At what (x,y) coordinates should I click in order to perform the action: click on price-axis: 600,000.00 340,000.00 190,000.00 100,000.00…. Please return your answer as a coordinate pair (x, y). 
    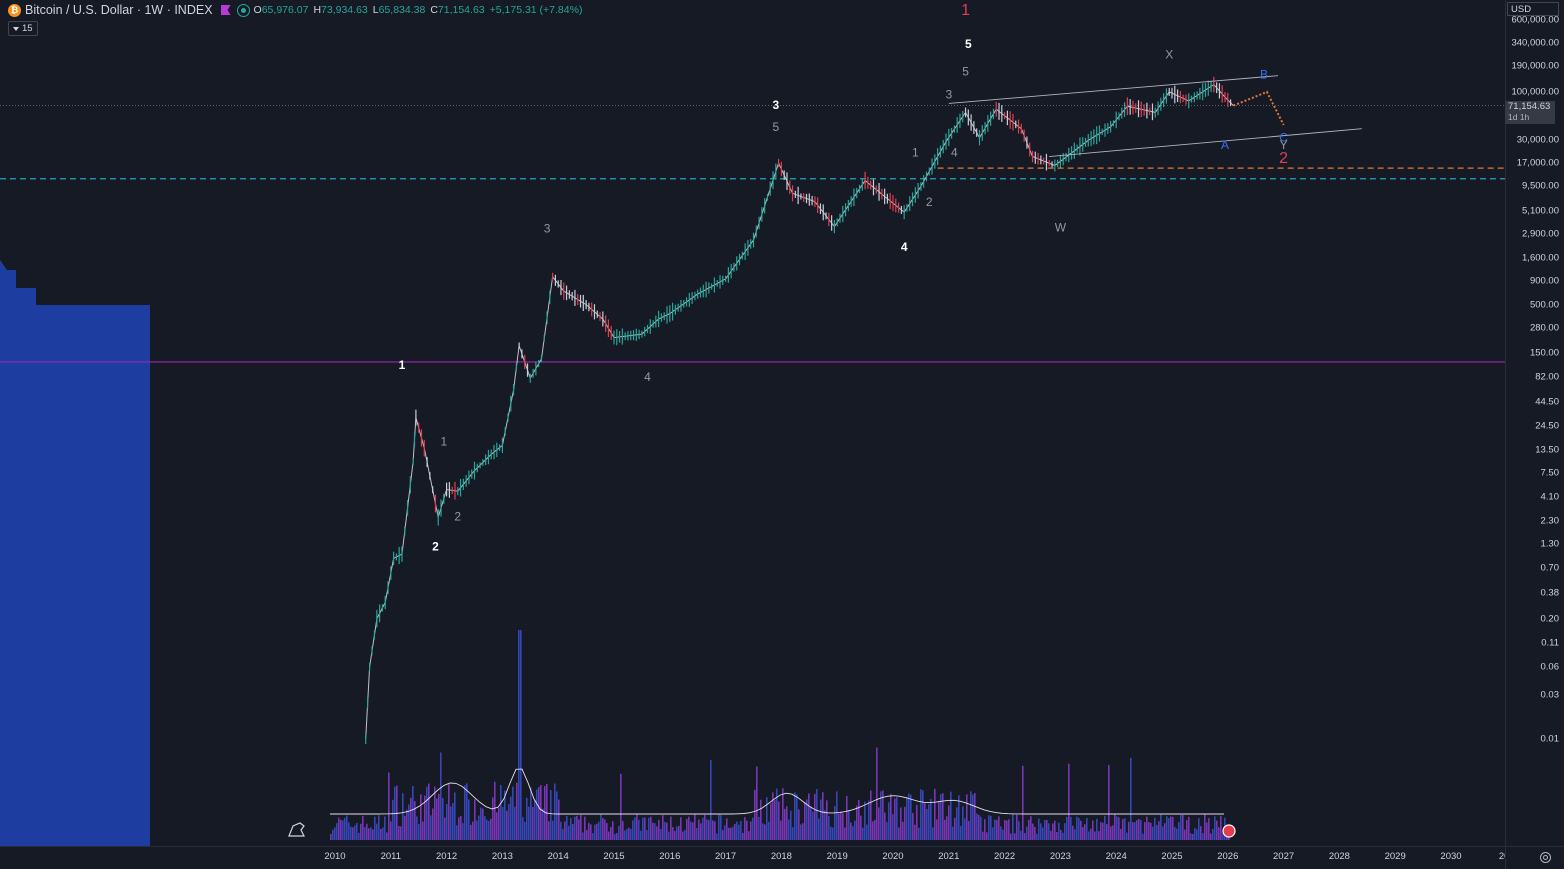
    Looking at the image, I should click on (1534, 423).